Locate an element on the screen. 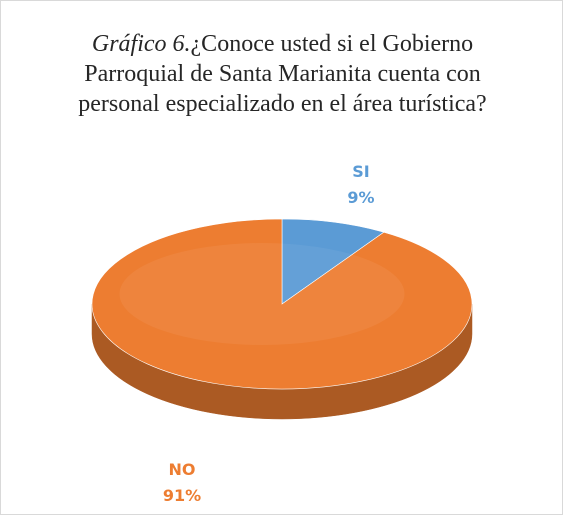 This screenshot has height=516, width=563. data-label-no-value: 91% is located at coordinates (182, 495).